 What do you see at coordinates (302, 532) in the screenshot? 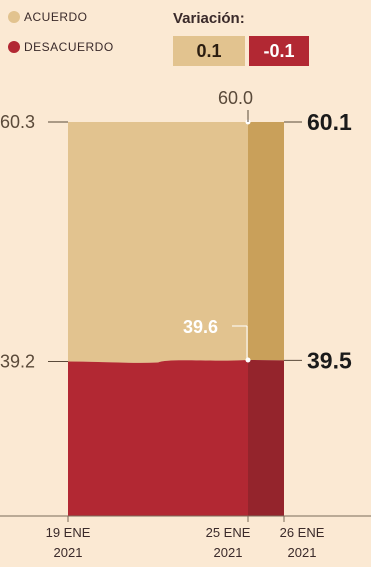
I see `x-label-2-line1: 26 ENE` at bounding box center [302, 532].